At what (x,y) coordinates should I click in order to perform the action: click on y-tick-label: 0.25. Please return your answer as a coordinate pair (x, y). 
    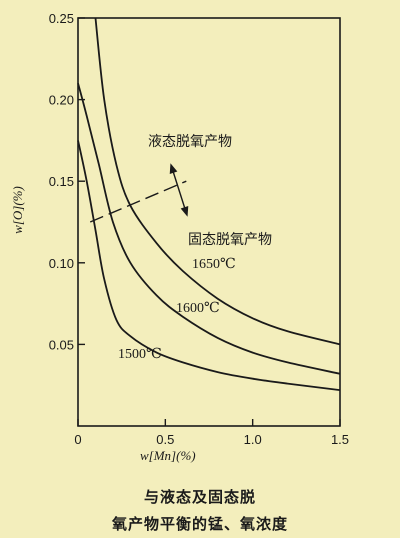
    Looking at the image, I should click on (61, 18).